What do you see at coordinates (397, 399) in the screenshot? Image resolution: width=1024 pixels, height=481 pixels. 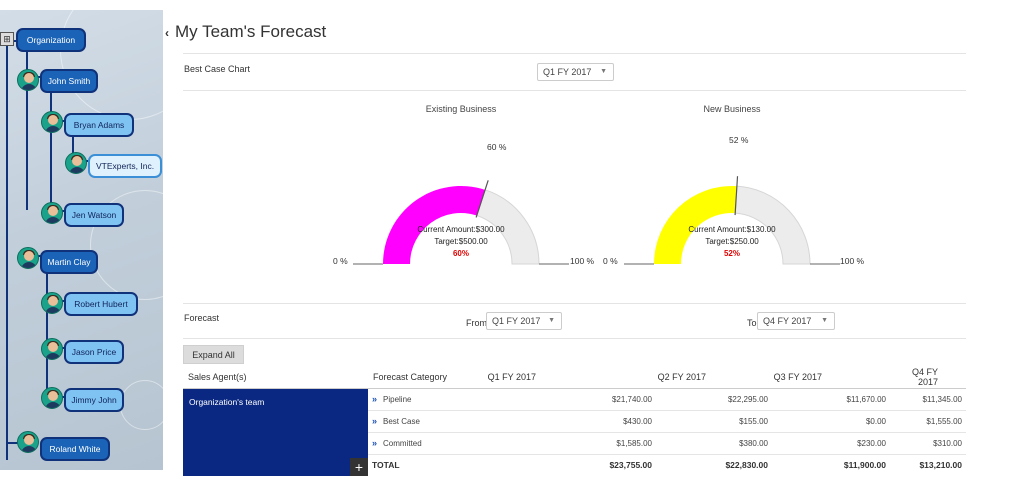 I see `category-label: Pipeline` at bounding box center [397, 399].